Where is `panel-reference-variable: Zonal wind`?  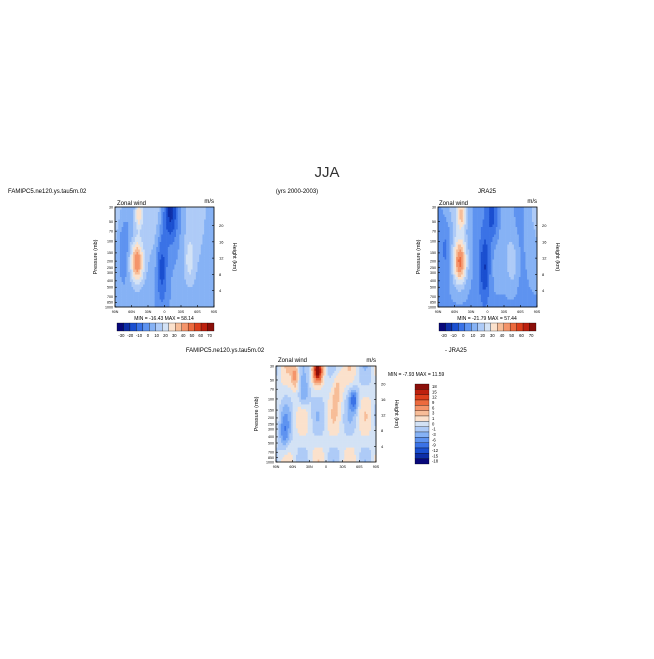 panel-reference-variable: Zonal wind is located at coordinates (453, 204).